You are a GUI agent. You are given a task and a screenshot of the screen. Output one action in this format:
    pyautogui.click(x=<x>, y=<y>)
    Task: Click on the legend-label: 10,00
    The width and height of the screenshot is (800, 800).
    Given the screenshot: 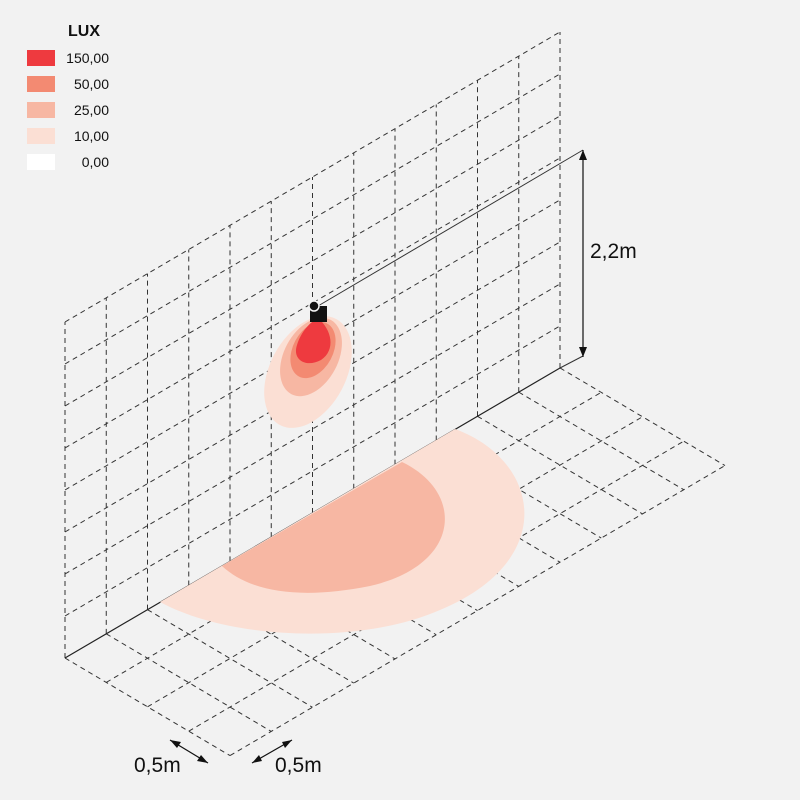 What is the action you would take?
    pyautogui.click(x=91, y=136)
    